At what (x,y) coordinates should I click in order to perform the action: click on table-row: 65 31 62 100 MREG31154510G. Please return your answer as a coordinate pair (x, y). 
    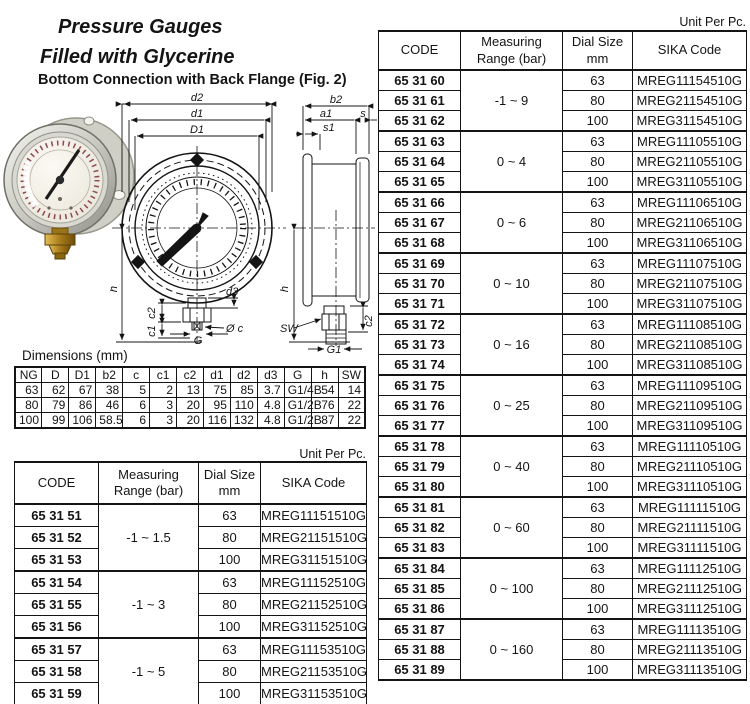
    Looking at the image, I should click on (562, 121).